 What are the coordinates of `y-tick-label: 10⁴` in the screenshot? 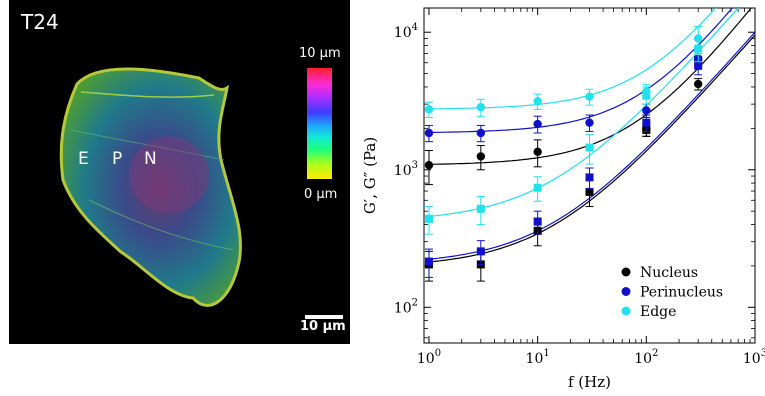 It's located at (406, 31).